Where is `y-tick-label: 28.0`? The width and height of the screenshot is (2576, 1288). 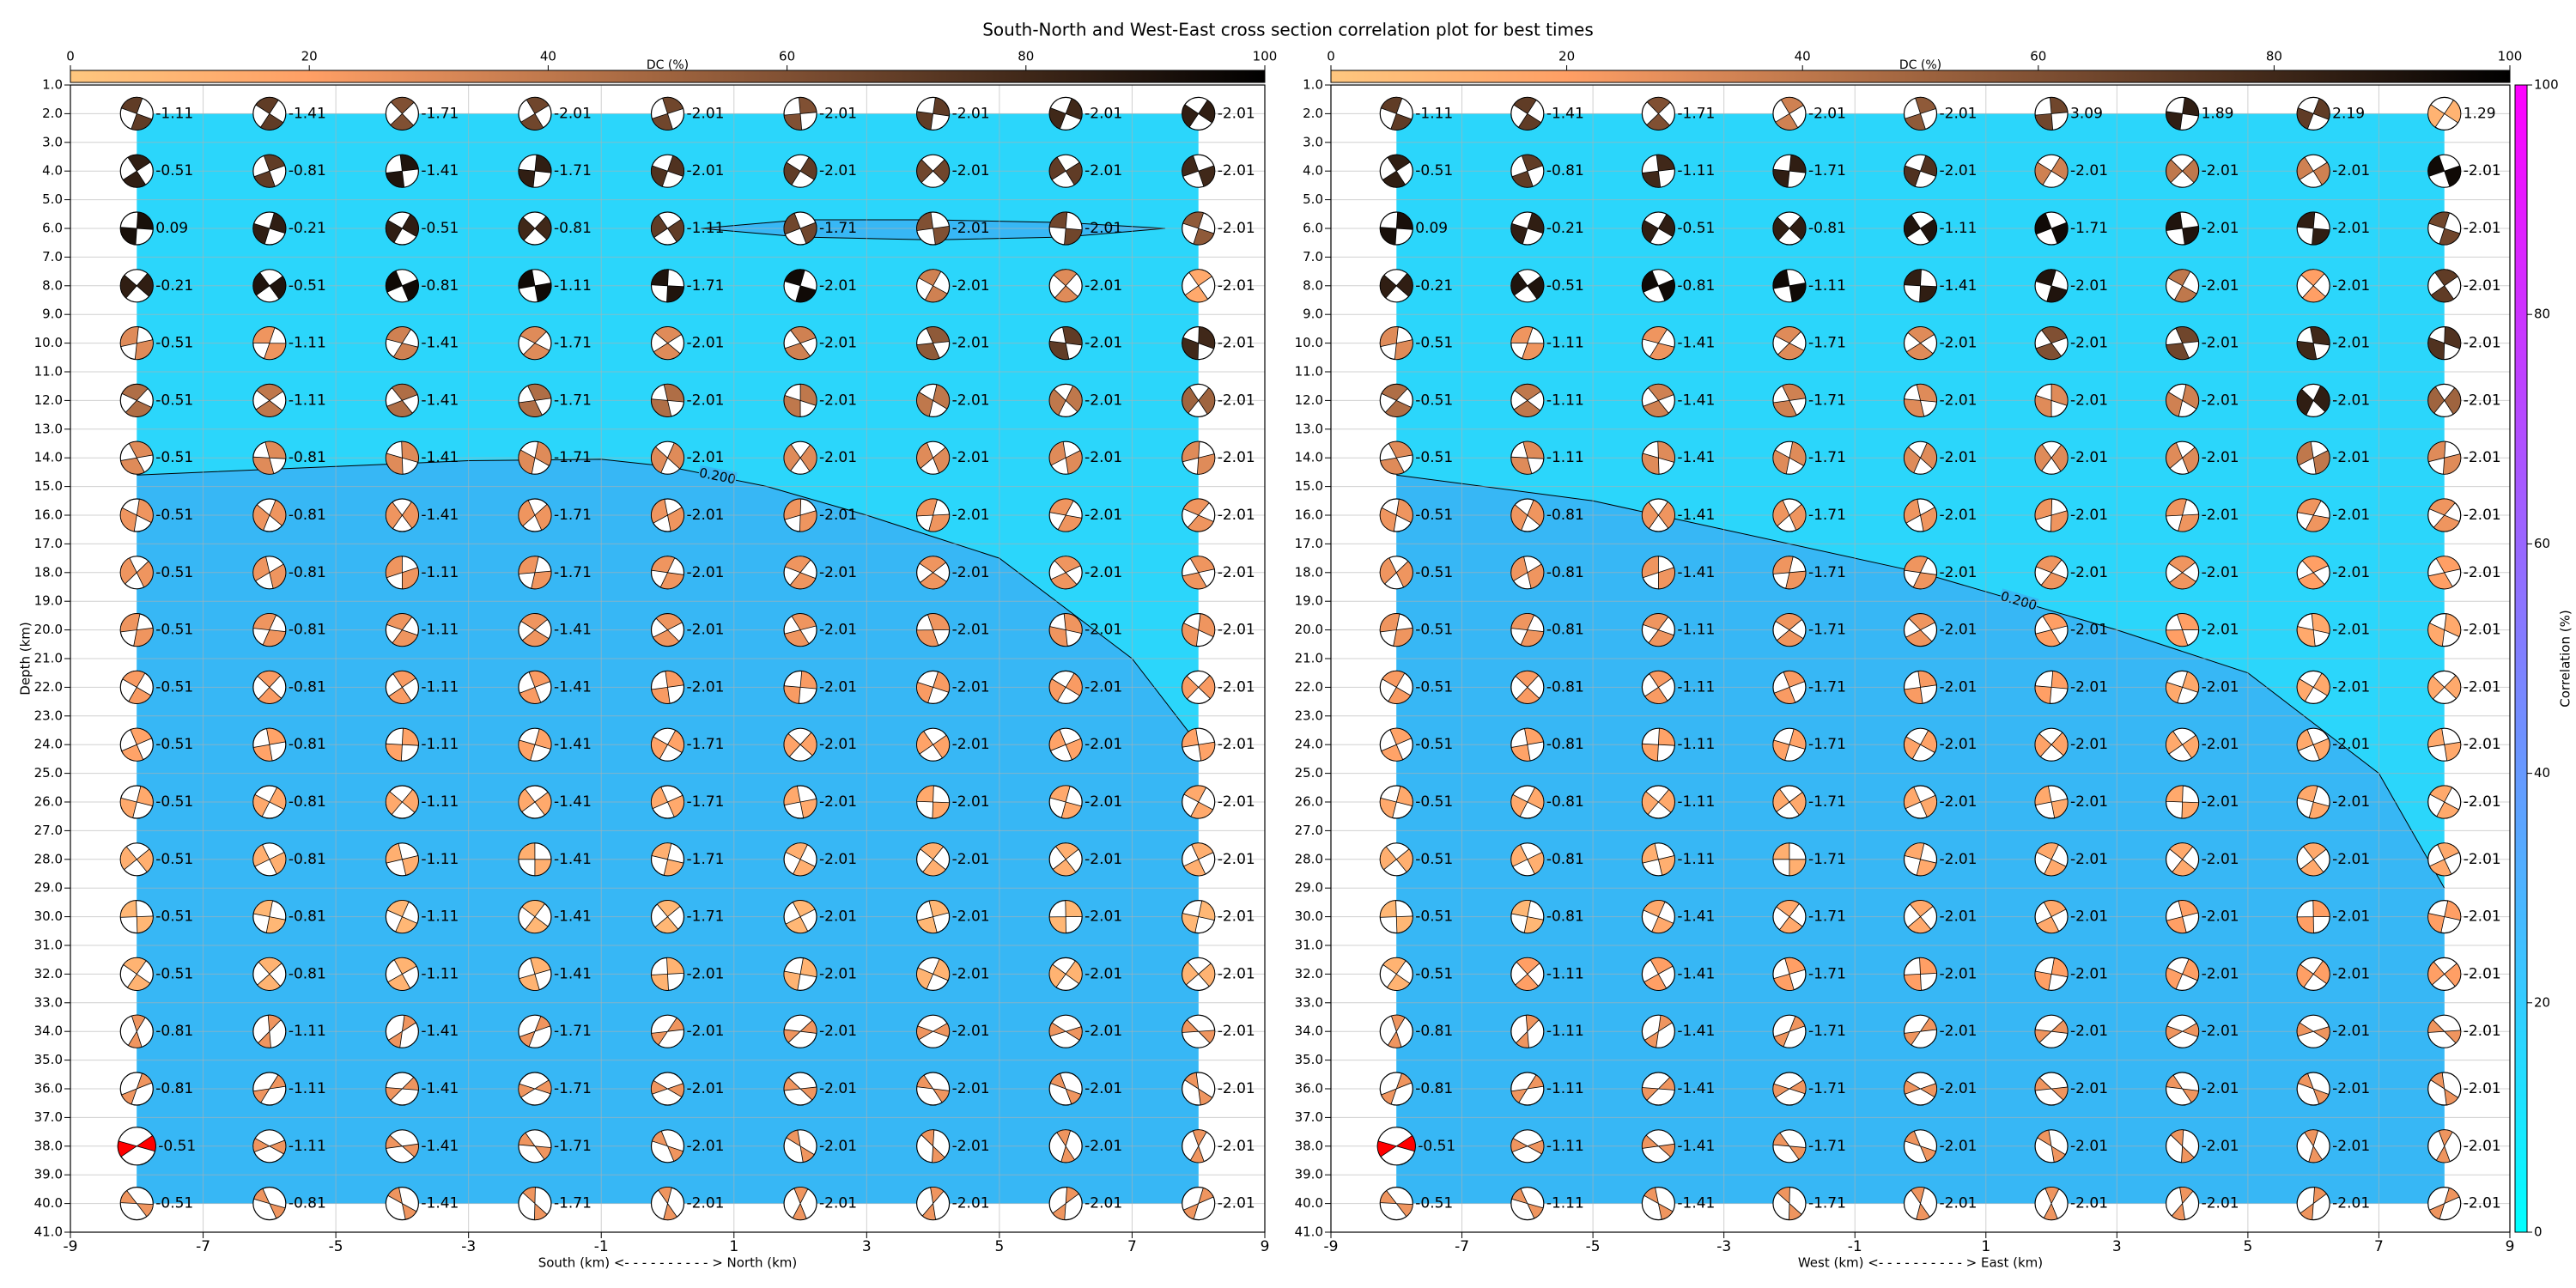 y-tick-label: 28.0 is located at coordinates (48, 858).